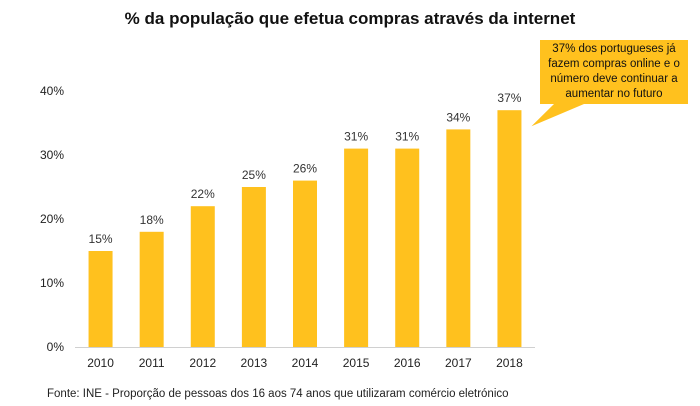  What do you see at coordinates (458, 363) in the screenshot?
I see `x-tick-label: 2017` at bounding box center [458, 363].